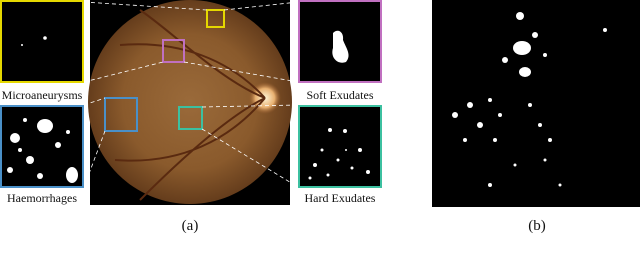  What do you see at coordinates (537, 226) in the screenshot?
I see `panel-caption: (b)` at bounding box center [537, 226].